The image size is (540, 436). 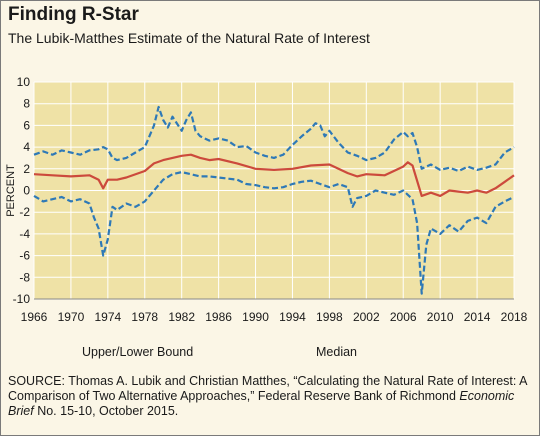 What do you see at coordinates (24, 234) in the screenshot?
I see `y-tick-label: -4` at bounding box center [24, 234].